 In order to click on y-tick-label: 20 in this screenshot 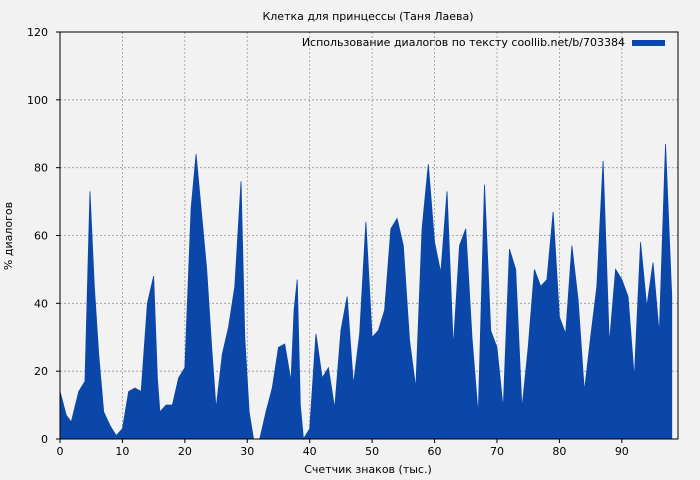, I will do `click(41, 371)`.